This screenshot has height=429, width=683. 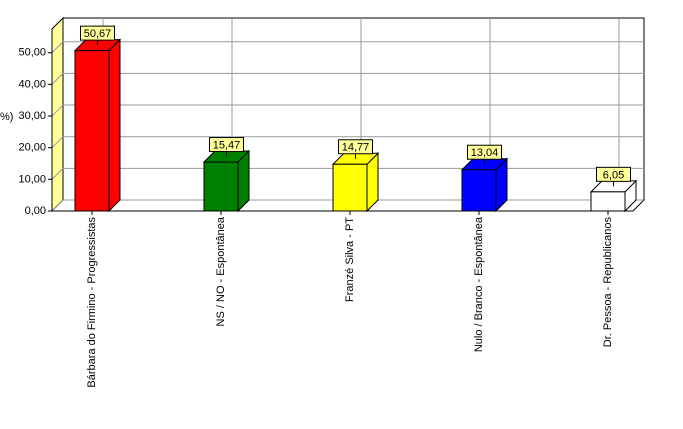 What do you see at coordinates (479, 284) in the screenshot?
I see `x-tick-label: Nulo / Branco - Espontânea` at bounding box center [479, 284].